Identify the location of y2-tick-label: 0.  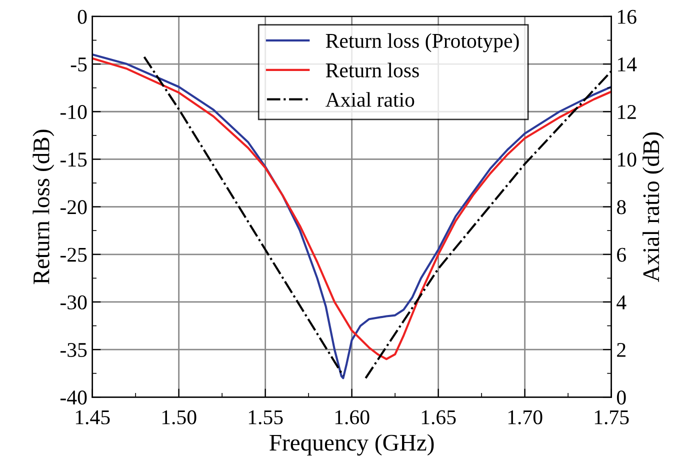
(621, 397).